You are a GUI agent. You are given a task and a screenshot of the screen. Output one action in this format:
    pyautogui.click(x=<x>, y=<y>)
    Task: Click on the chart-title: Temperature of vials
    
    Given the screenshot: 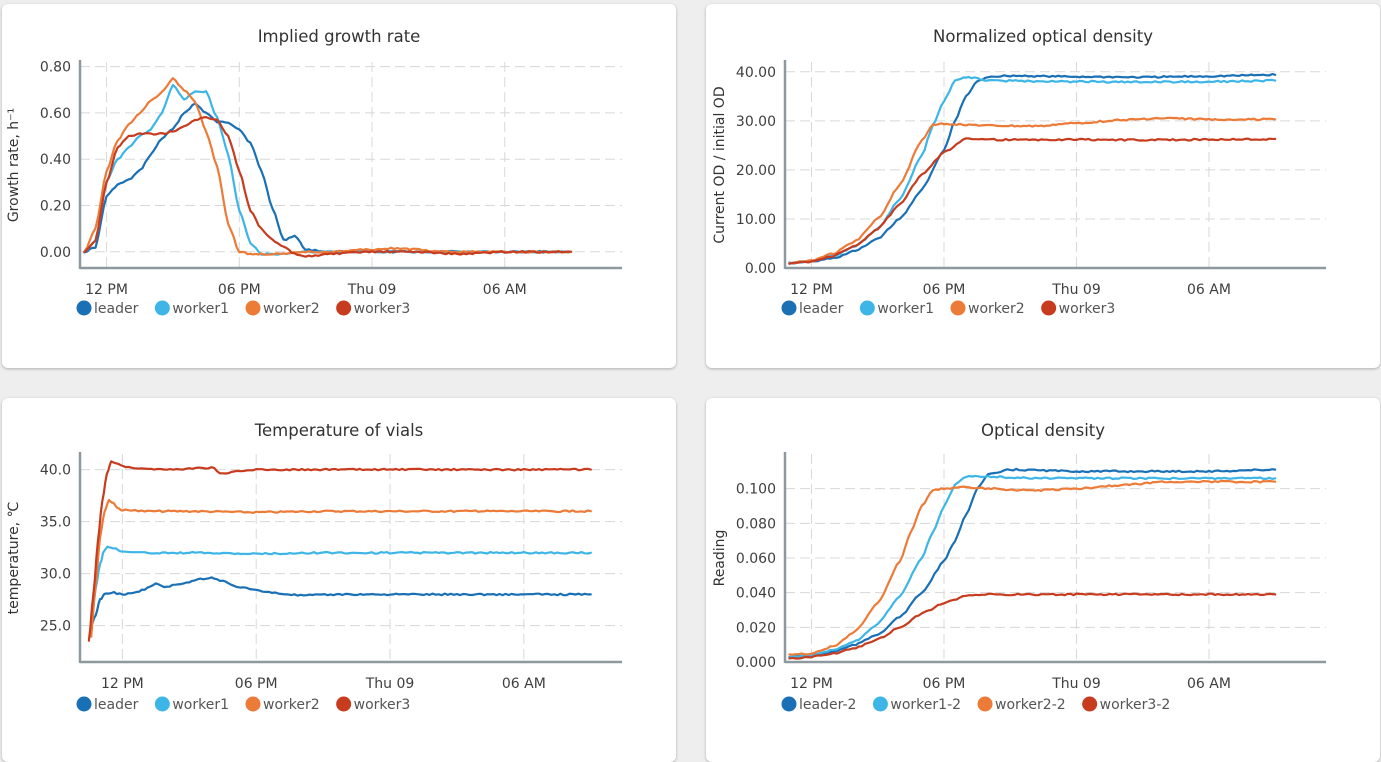 What is the action you would take?
    pyautogui.click(x=339, y=430)
    